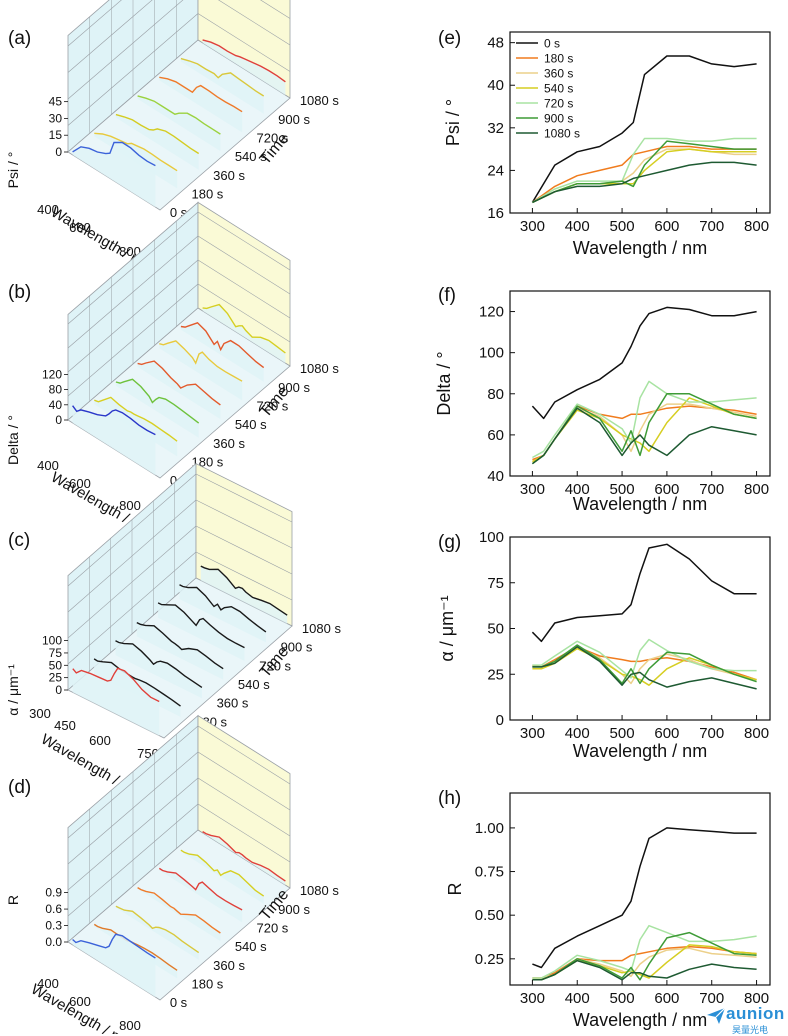 Image resolution: width=788 pixels, height=1036 pixels. What do you see at coordinates (444, 383) in the screenshot?
I see `y-axis-label: Delta / °` at bounding box center [444, 383].